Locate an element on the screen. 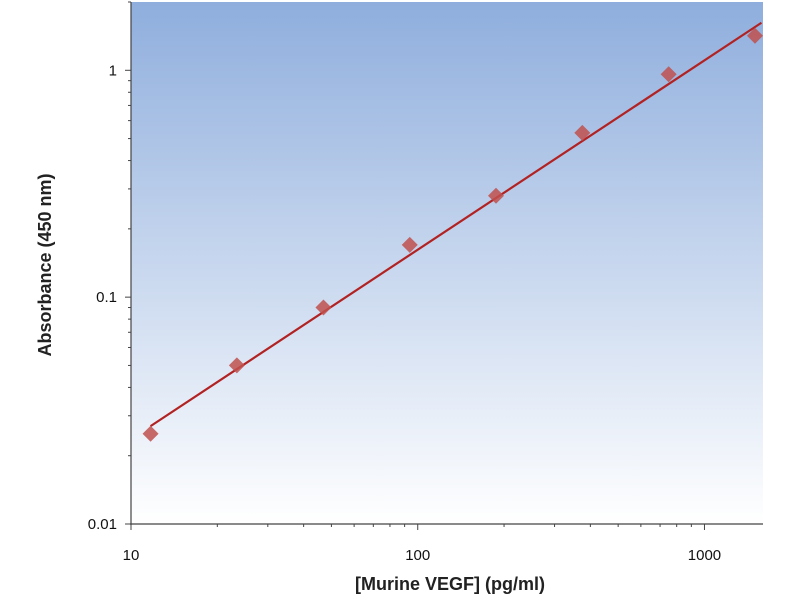 The width and height of the screenshot is (800, 600). x-tick-label: 100 is located at coordinates (417, 555).